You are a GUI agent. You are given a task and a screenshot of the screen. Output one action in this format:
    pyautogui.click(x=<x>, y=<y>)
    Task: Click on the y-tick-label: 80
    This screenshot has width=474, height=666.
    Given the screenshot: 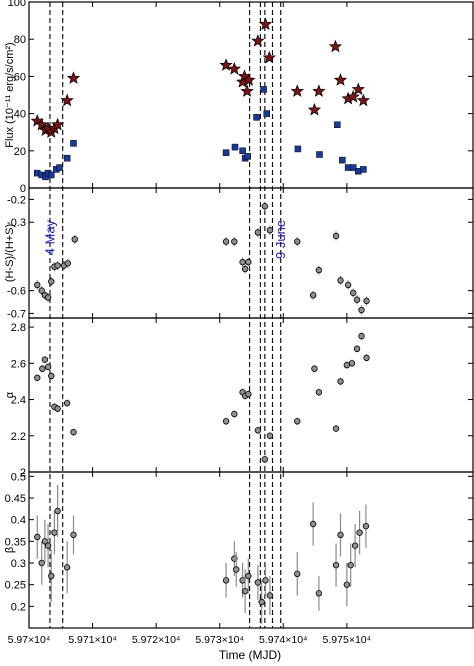 What is the action you would take?
    pyautogui.click(x=20, y=40)
    